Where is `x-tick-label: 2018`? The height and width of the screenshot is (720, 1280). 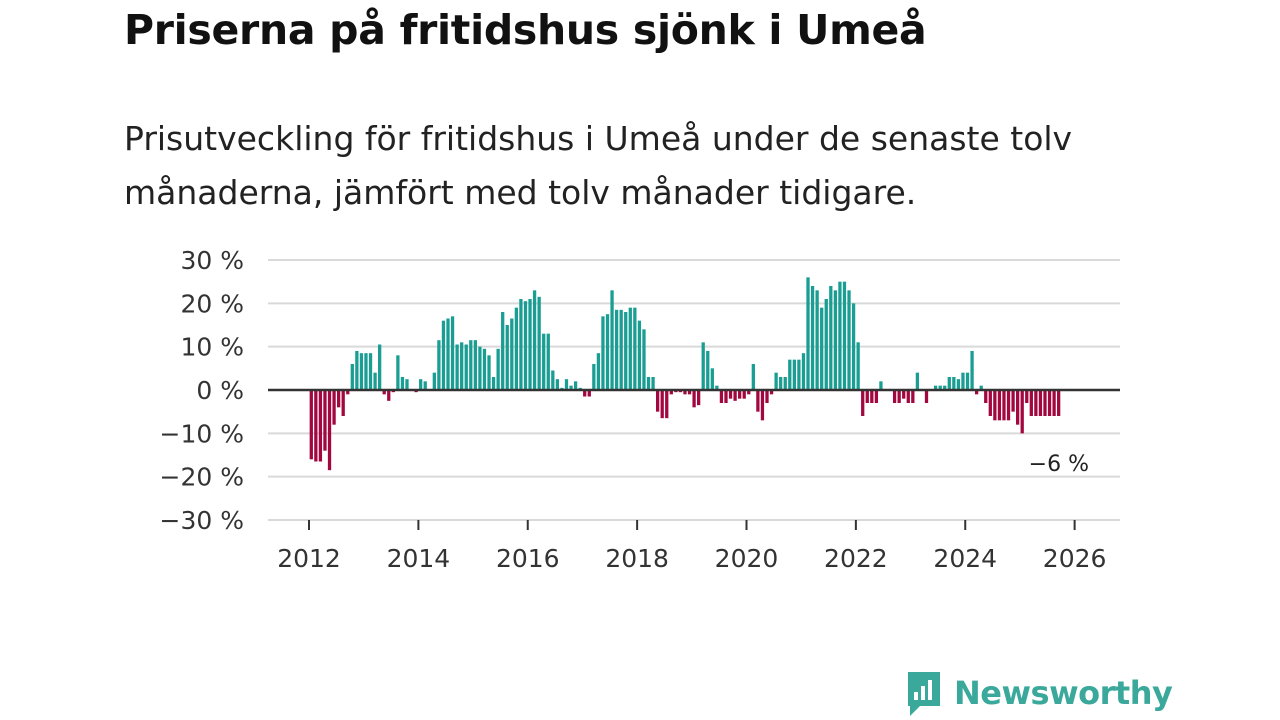 x-tick-label: 2018 is located at coordinates (637, 558).